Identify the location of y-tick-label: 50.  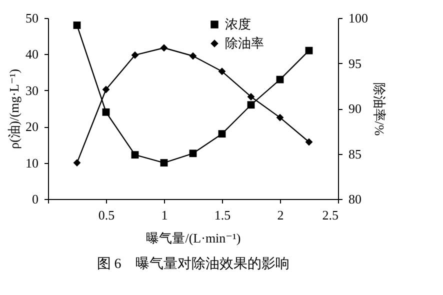
(32, 18).